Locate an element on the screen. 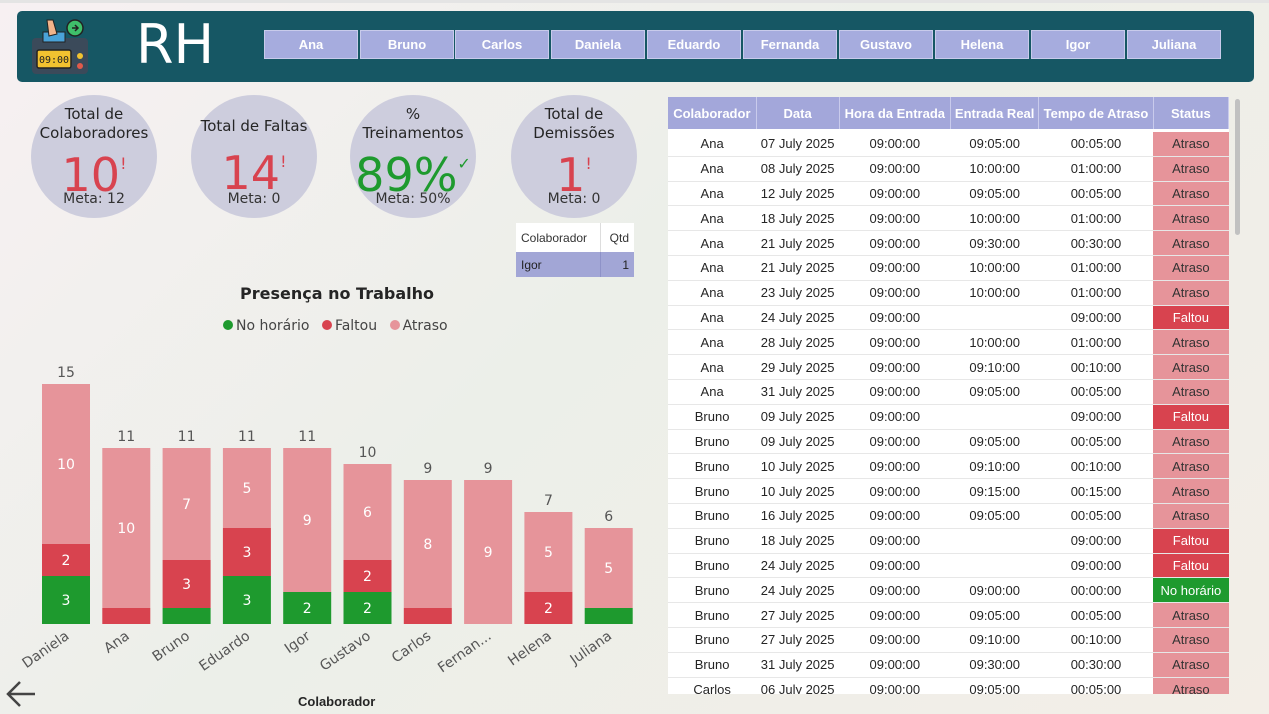 Image resolution: width=1269 pixels, height=714 pixels. kpi-value-text: 14 is located at coordinates (251, 173).